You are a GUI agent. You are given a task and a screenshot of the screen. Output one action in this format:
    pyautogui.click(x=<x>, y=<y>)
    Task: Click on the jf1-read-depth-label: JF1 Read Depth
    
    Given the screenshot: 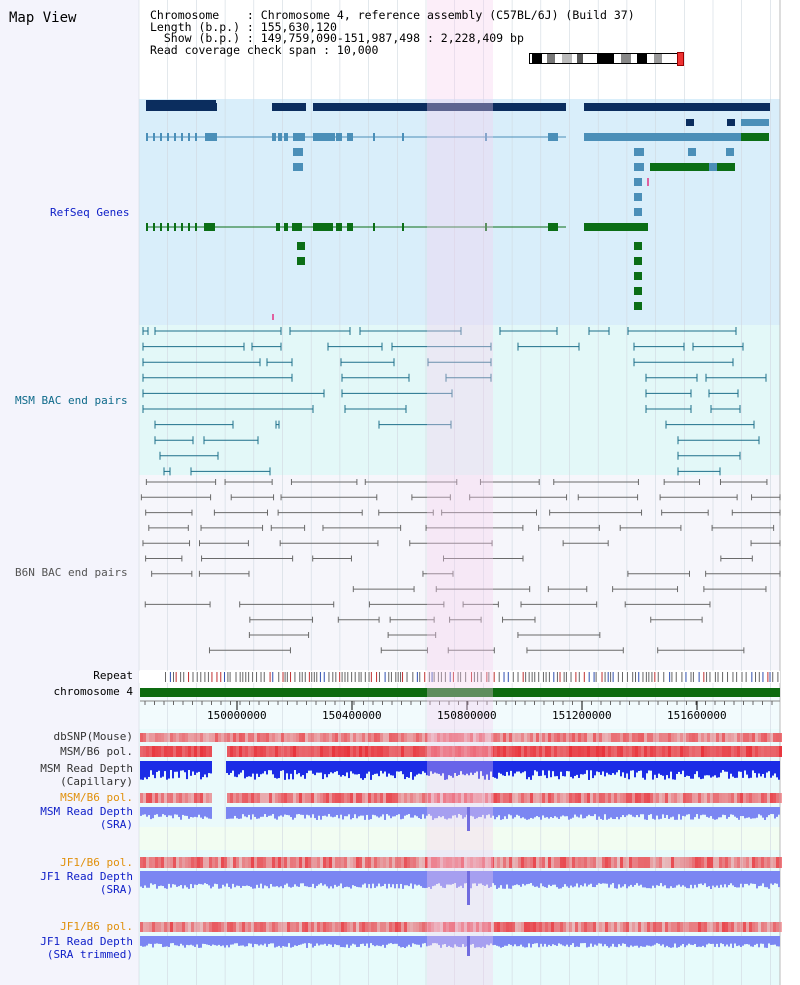 What is the action you would take?
    pyautogui.click(x=86, y=876)
    